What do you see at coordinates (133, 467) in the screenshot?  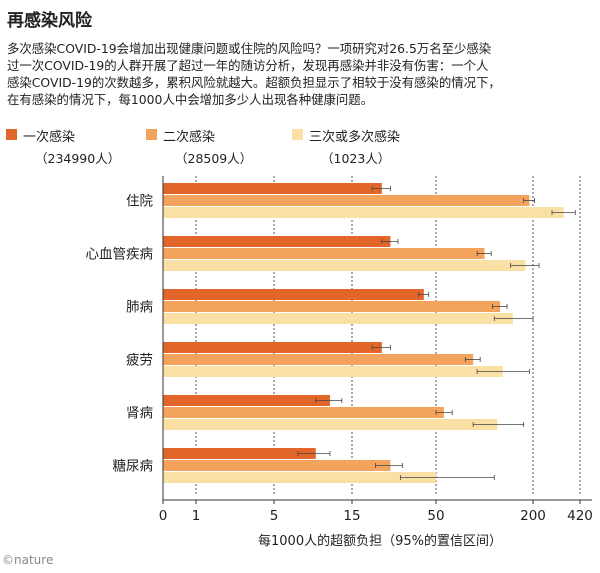 I see `category-label: 糖尿病` at bounding box center [133, 467].